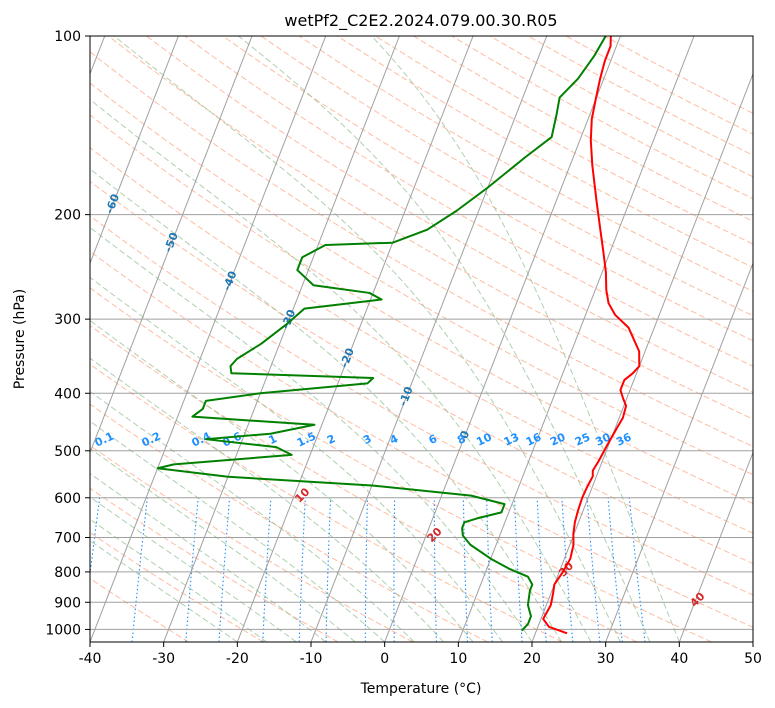 This screenshot has height=708, width=775. Describe the element at coordinates (558, 439) in the screenshot. I see `mixing-ratio-label: 20` at that location.